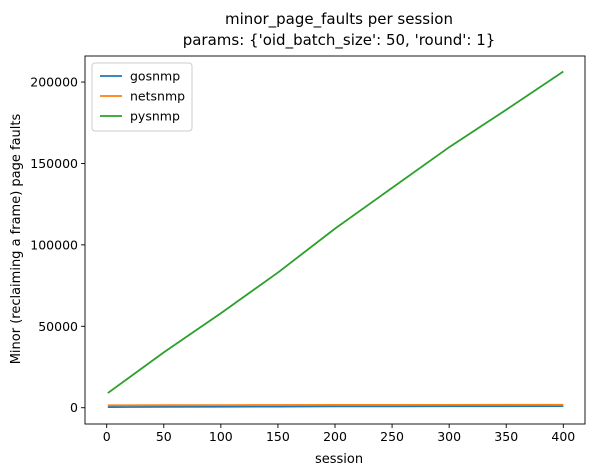  Describe the element at coordinates (335, 406) in the screenshot. I see `series-line-gosnmp` at that location.